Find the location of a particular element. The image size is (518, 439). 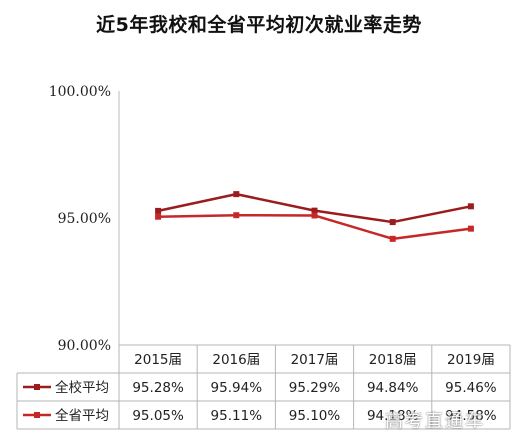

y-tick-label: 90.00% is located at coordinates (84, 346).